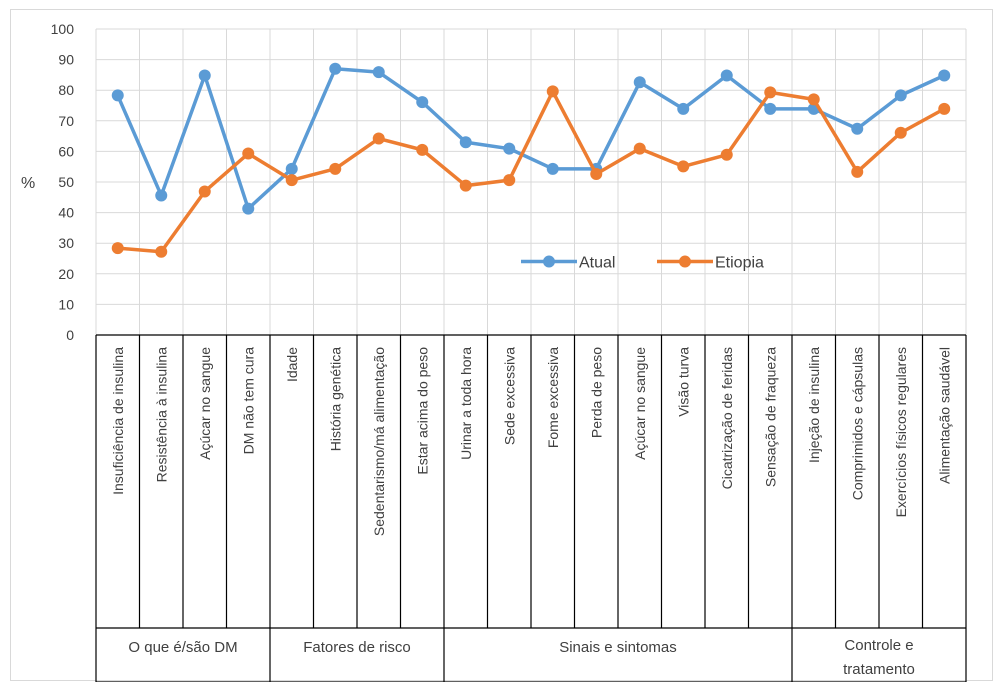 This screenshot has width=995, height=687. I want to click on group-label: Sinais e sintomas, so click(618, 647).